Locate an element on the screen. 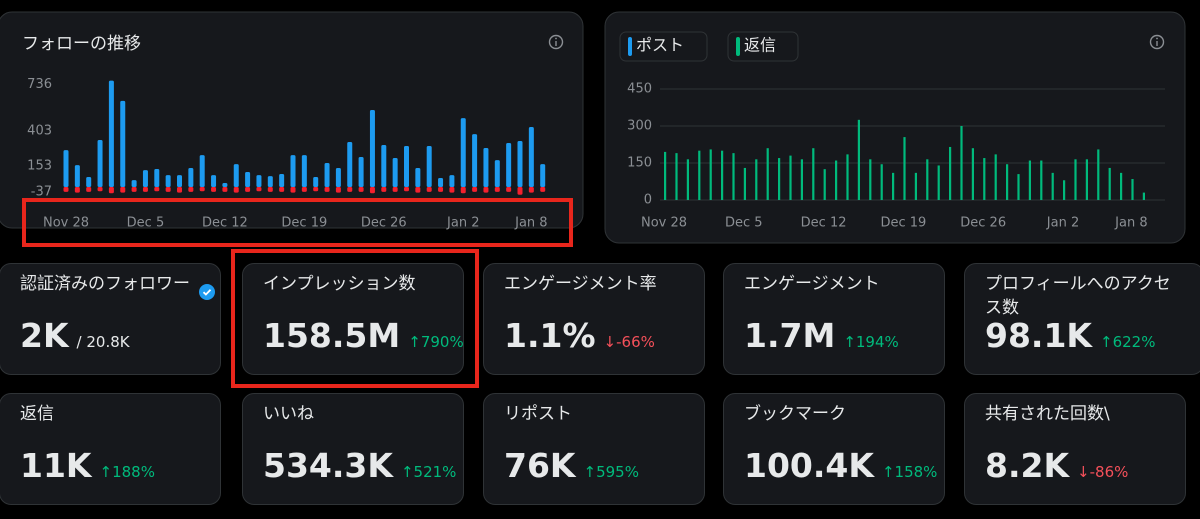 This screenshot has width=1200, height=519. card-value-row: 76K ↑595% is located at coordinates (571, 465).